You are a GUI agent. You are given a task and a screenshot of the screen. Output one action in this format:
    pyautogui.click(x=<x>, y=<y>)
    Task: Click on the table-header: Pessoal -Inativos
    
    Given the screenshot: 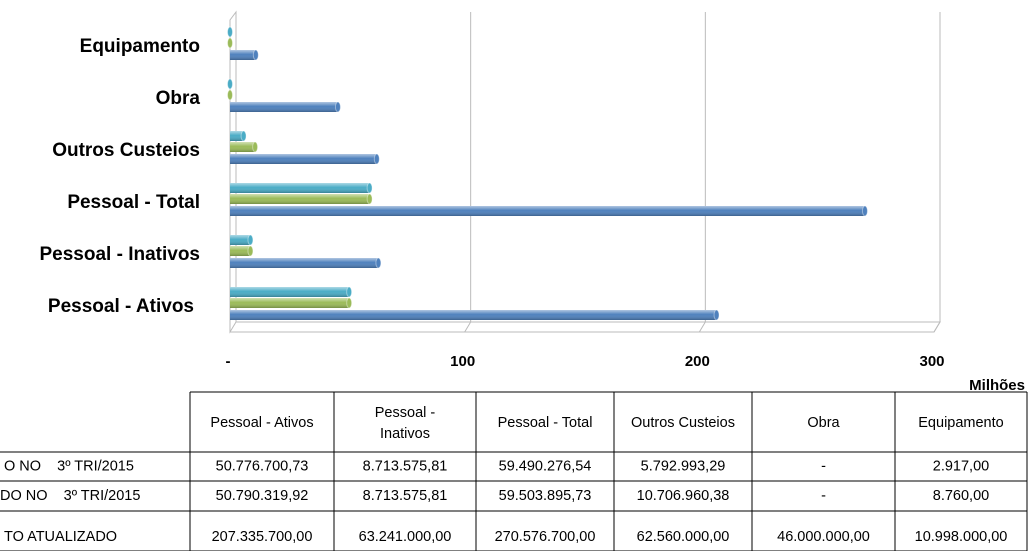 What is the action you would take?
    pyautogui.click(x=405, y=423)
    